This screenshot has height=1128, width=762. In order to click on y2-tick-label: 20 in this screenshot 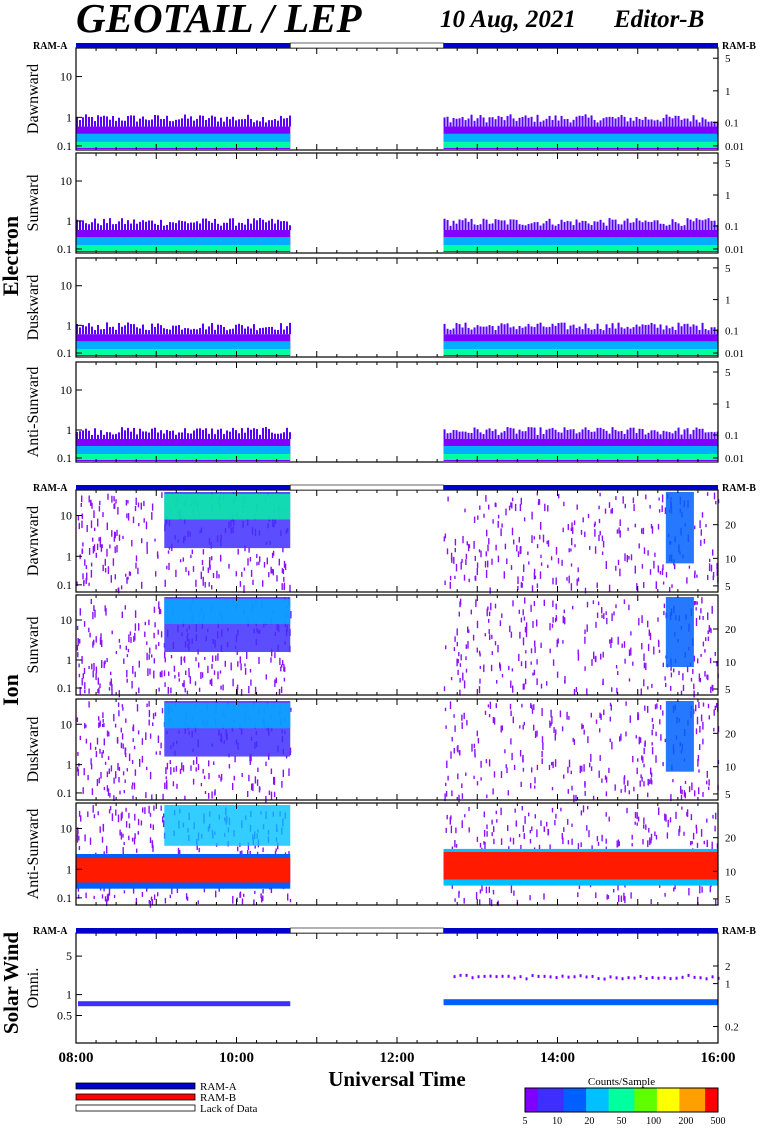, I will do `click(731, 630)`.